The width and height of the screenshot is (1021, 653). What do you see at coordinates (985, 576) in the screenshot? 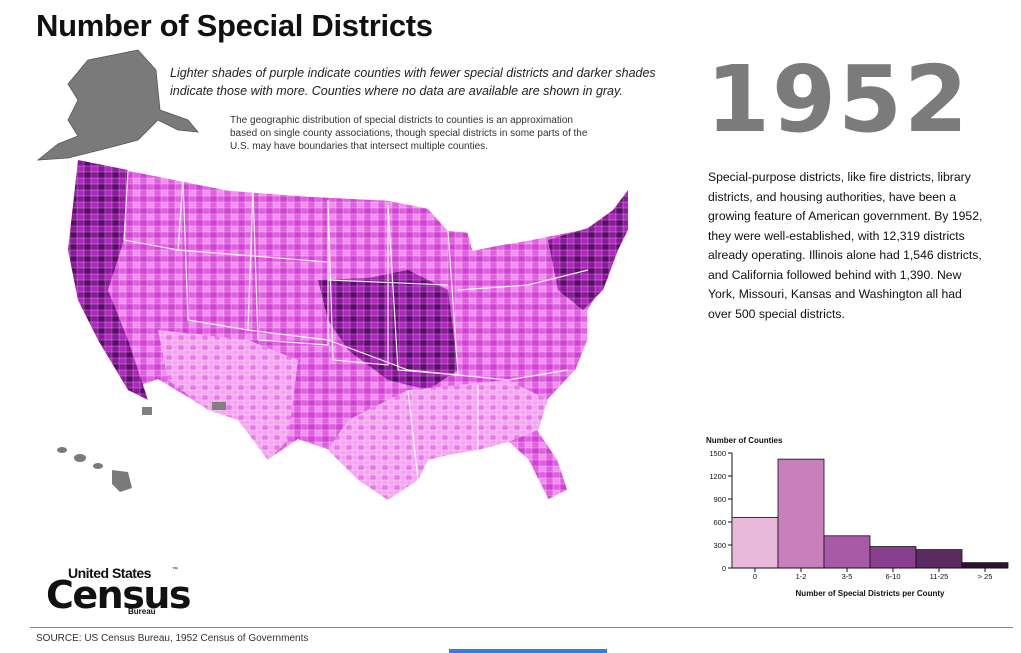
I see `x-tick-label: > 25` at bounding box center [985, 576].